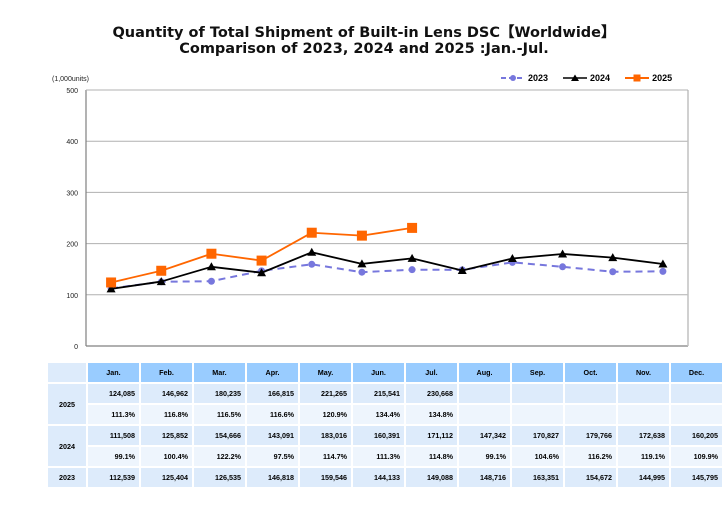 This screenshot has height=506, width=728. Describe the element at coordinates (219, 393) in the screenshot. I see `table-cell-units: 180,235` at that location.